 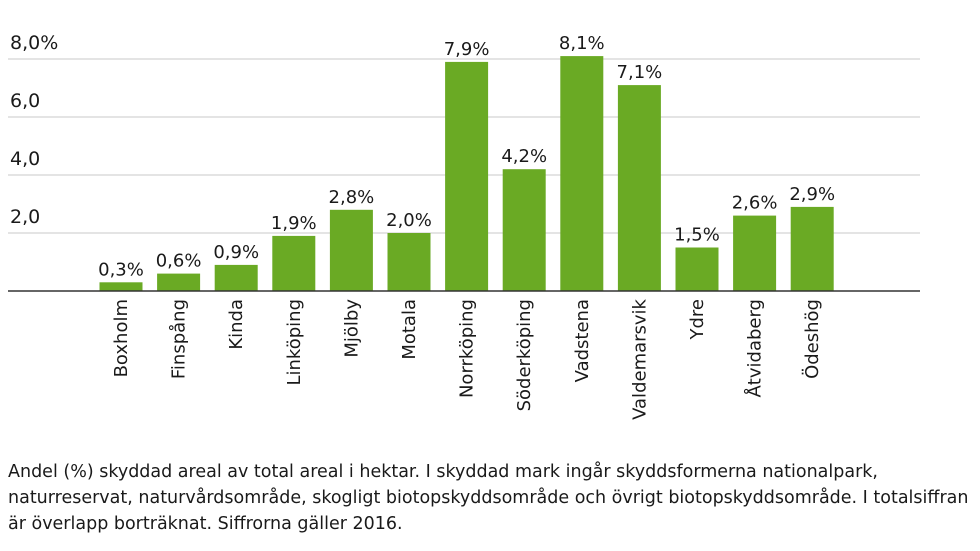 What do you see at coordinates (409, 329) in the screenshot?
I see `x-tick-label: Motala` at bounding box center [409, 329].